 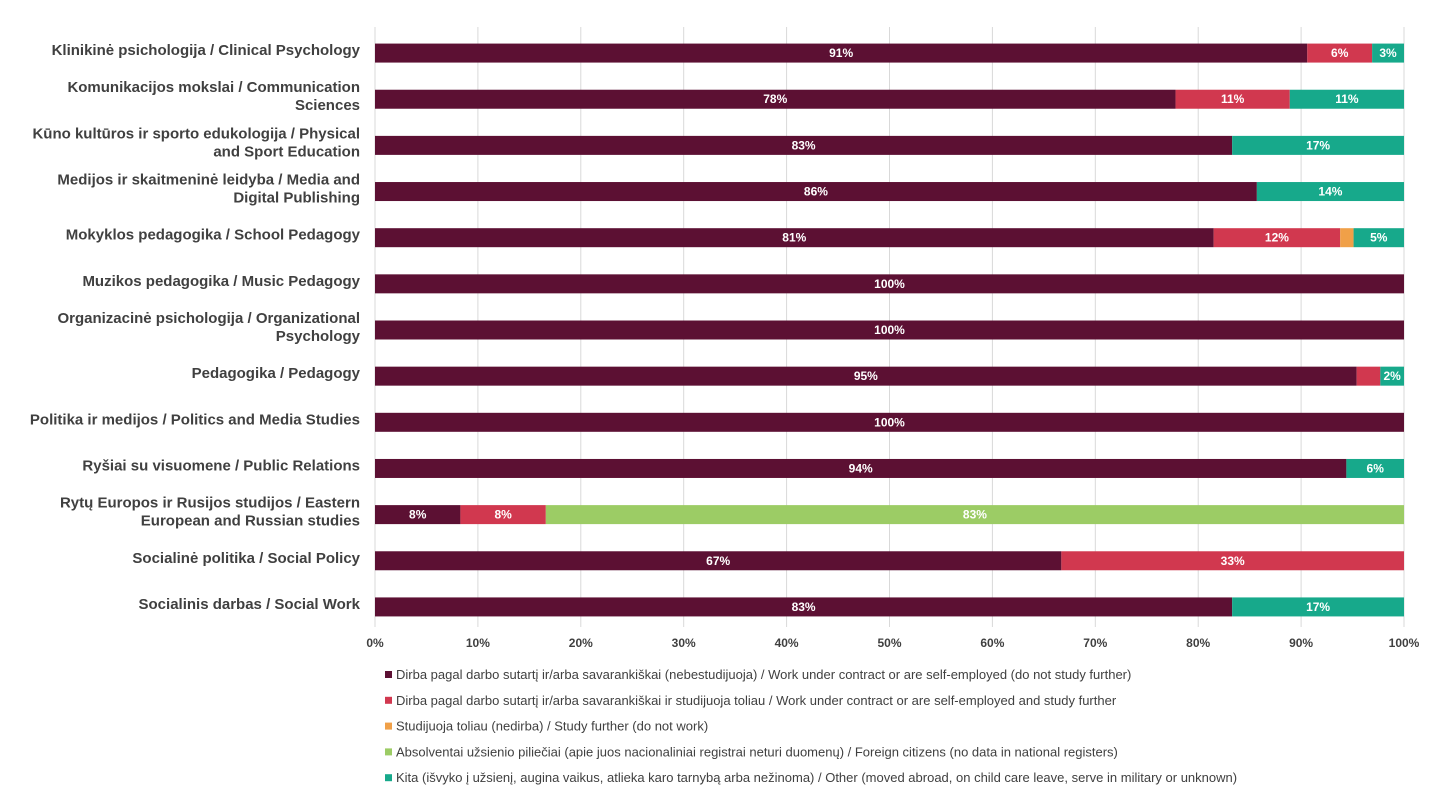 What do you see at coordinates (1095, 643) in the screenshot?
I see `x-tick-label: 70%` at bounding box center [1095, 643].